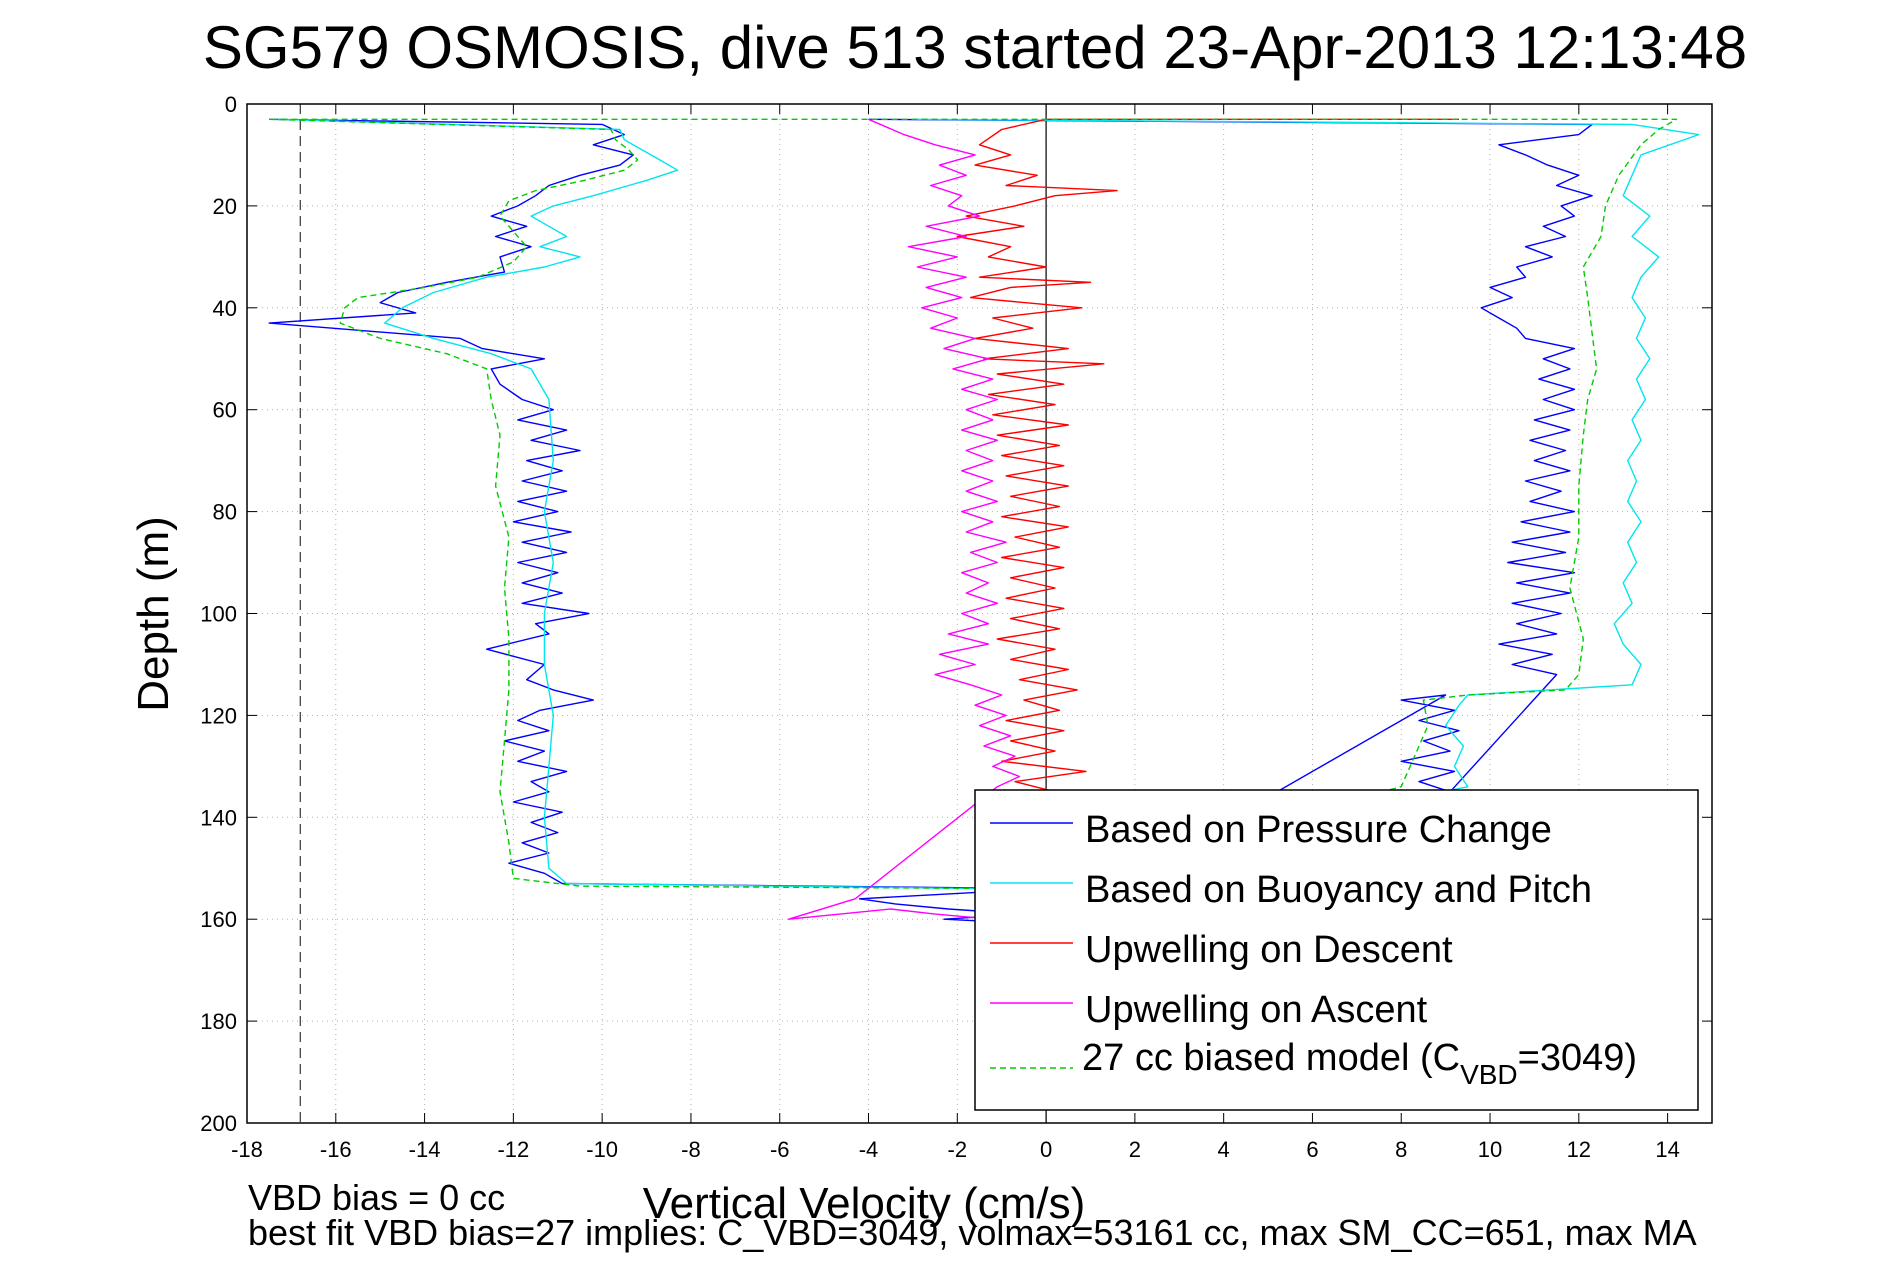 This screenshot has height=1262, width=1891. What do you see at coordinates (231, 104) in the screenshot?
I see `y-tick-label: 0` at bounding box center [231, 104].